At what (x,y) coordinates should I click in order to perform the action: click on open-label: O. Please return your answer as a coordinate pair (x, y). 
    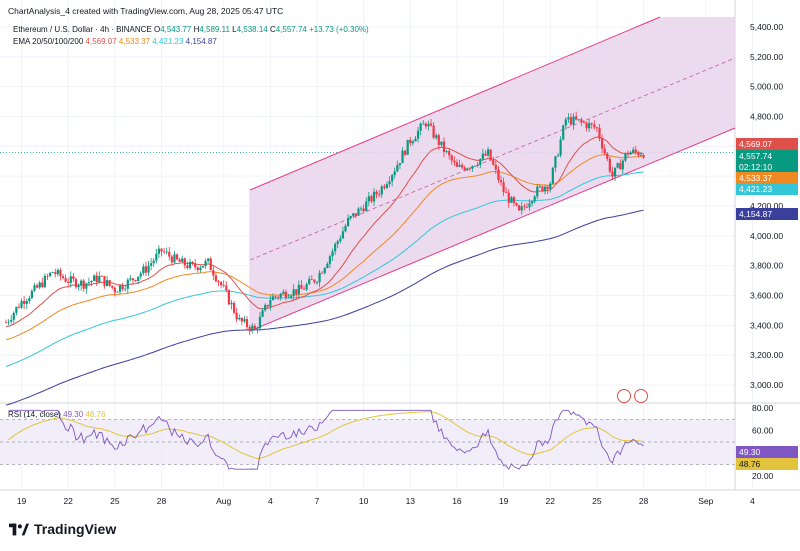
    Looking at the image, I should click on (157, 29).